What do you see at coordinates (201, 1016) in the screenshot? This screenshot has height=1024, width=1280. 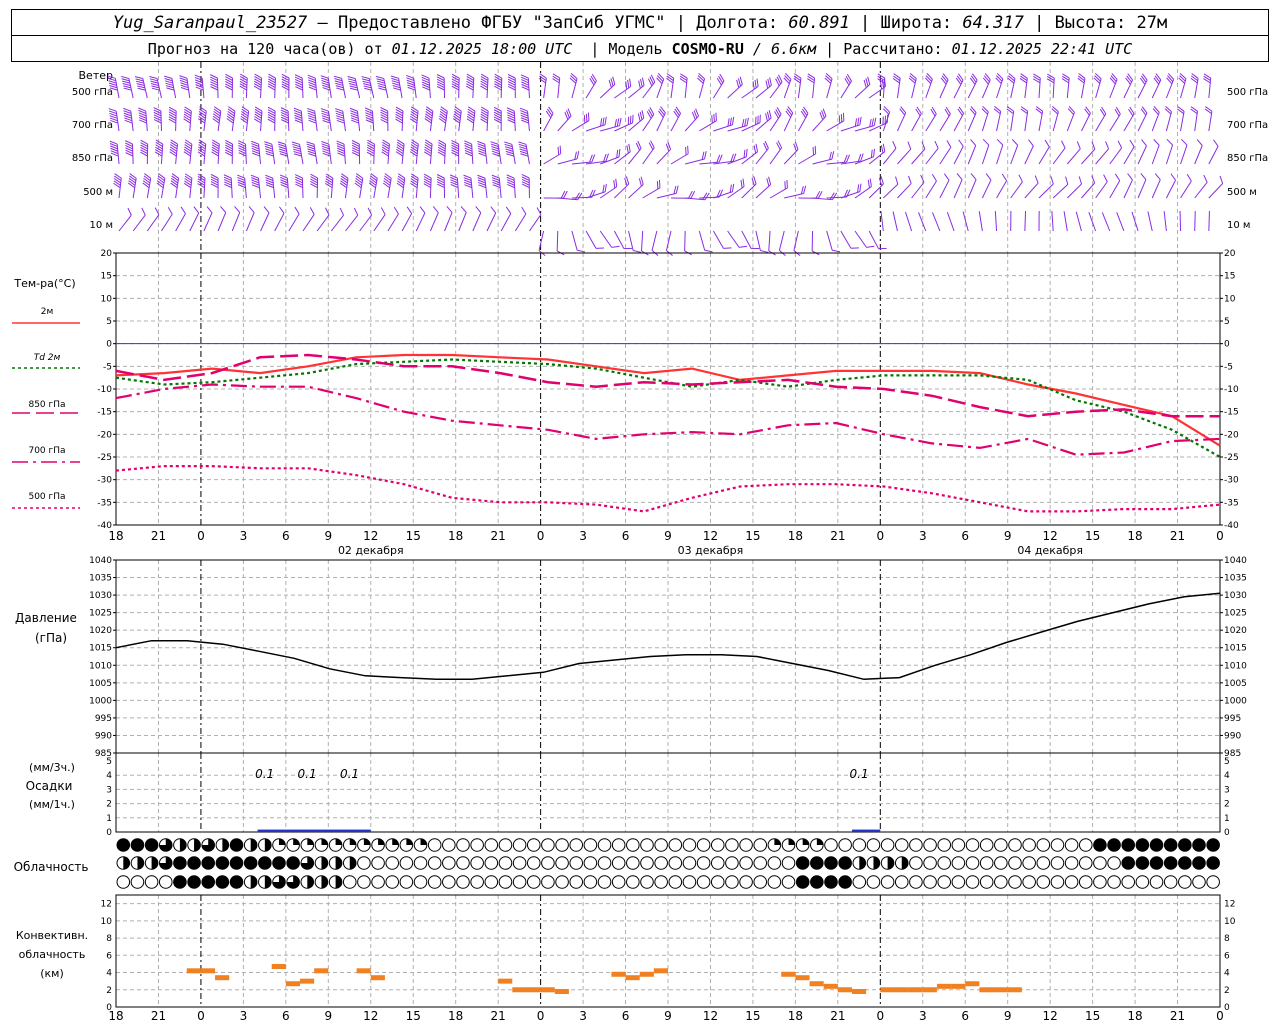 I see `bottom-time-tick-label: 0` at bounding box center [201, 1016].